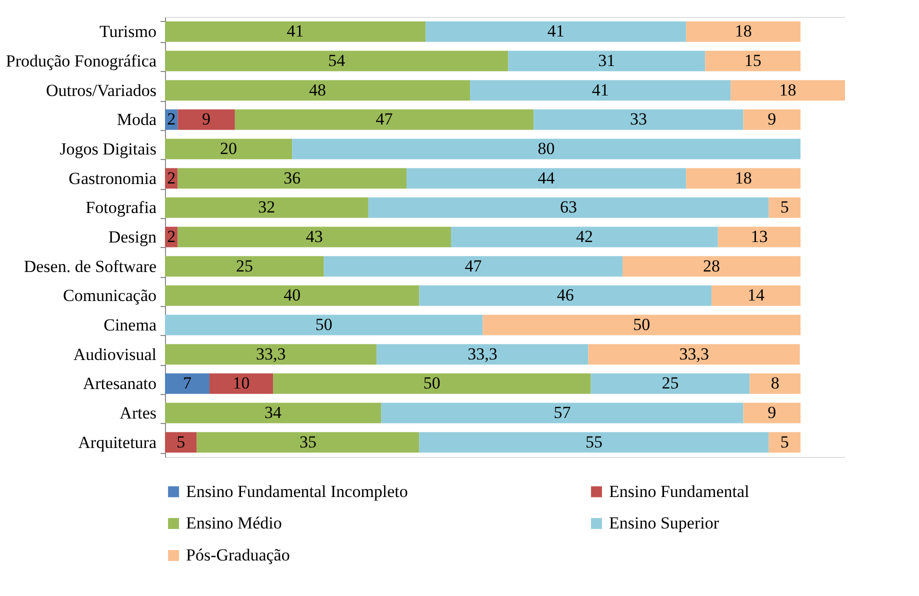 The width and height of the screenshot is (919, 596). What do you see at coordinates (112, 178) in the screenshot?
I see `y-tick-label: Gastronomia` at bounding box center [112, 178].